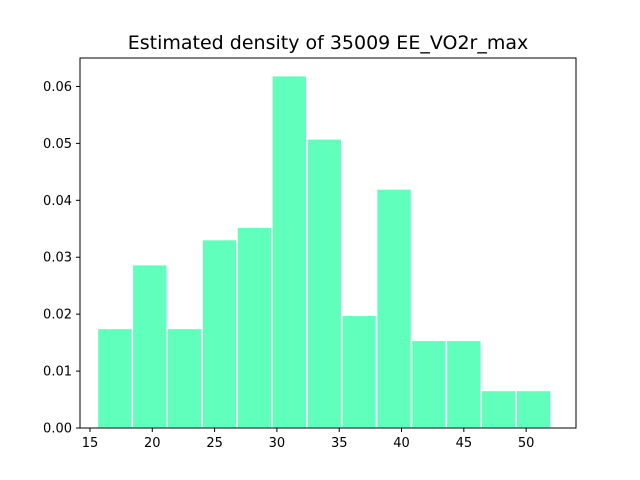 The width and height of the screenshot is (640, 480). Describe the element at coordinates (401, 443) in the screenshot. I see `x-tick-label: 40` at that location.